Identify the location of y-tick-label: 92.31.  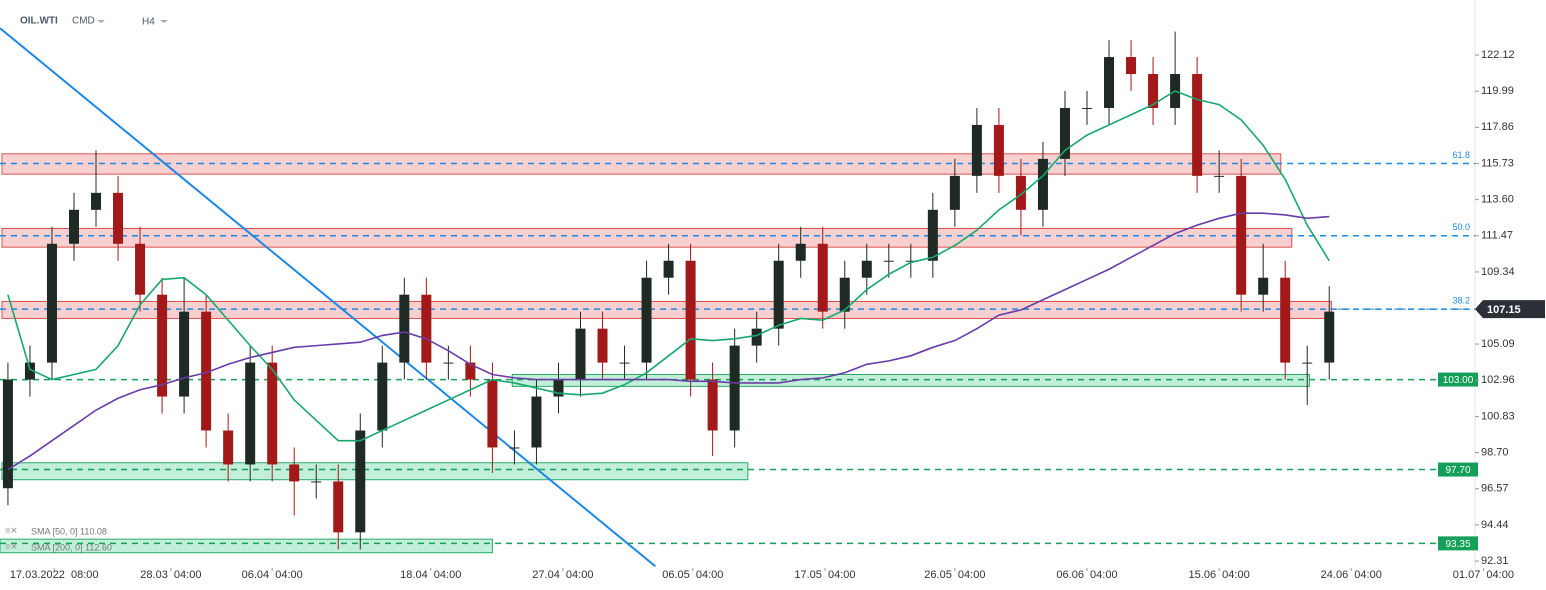
(1495, 561).